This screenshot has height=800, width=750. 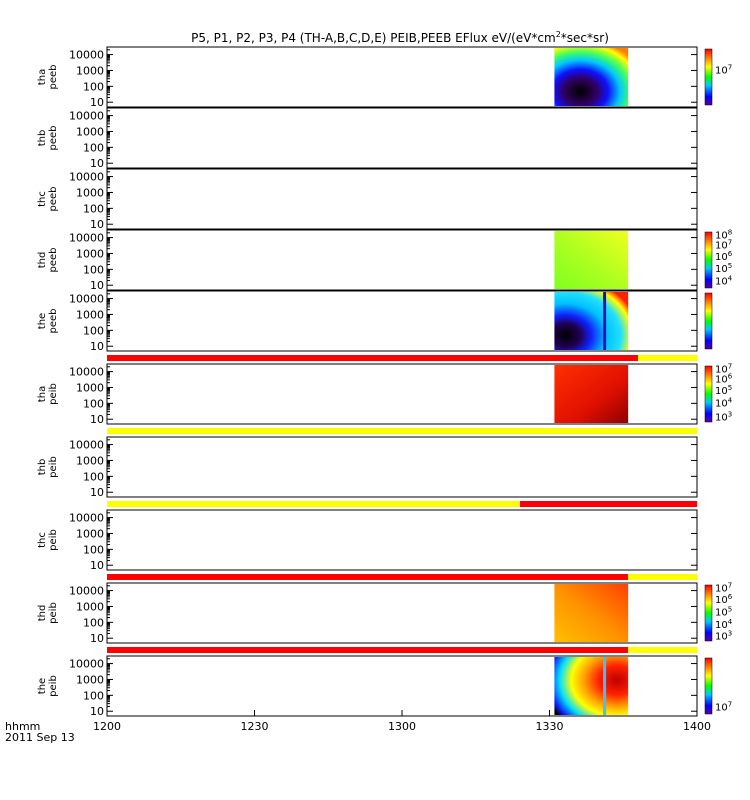 I want to click on spike-the-peib, so click(x=605, y=686).